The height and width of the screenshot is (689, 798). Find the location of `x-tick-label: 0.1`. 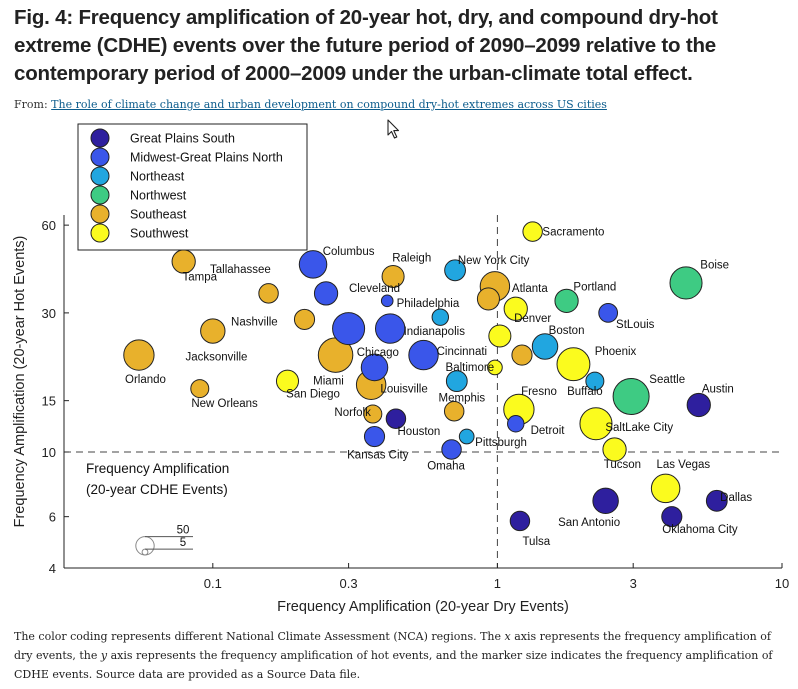

x-tick-label: 0.1 is located at coordinates (213, 583).